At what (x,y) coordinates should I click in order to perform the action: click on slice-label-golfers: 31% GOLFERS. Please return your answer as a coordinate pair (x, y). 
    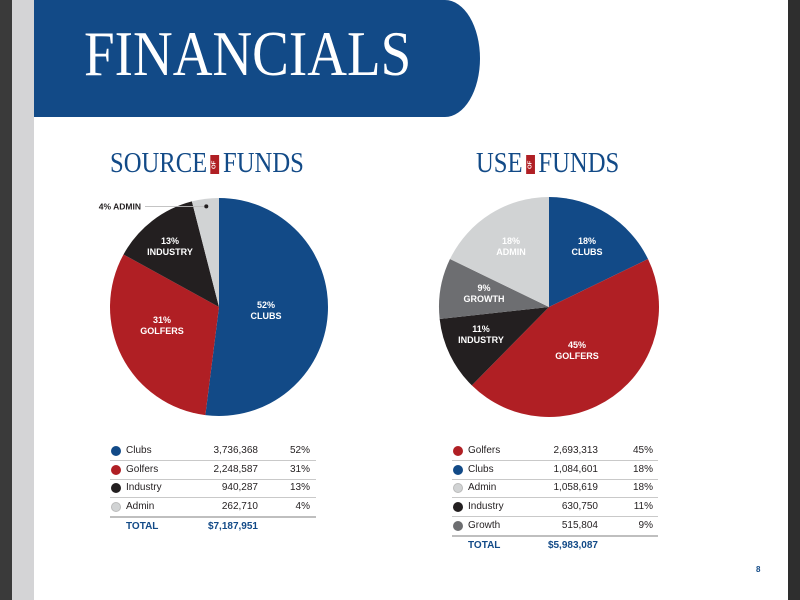
    Looking at the image, I should click on (162, 325).